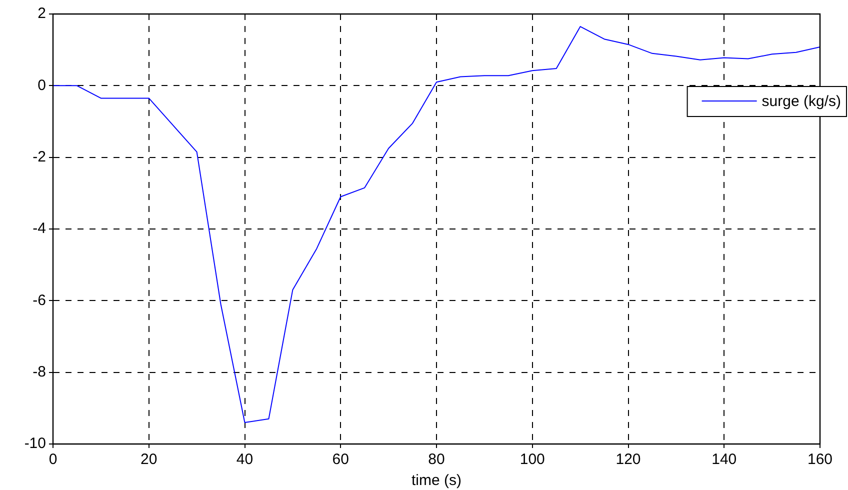 This screenshot has height=490, width=848. What do you see at coordinates (340, 459) in the screenshot?
I see `x-tick-label: 60` at bounding box center [340, 459].